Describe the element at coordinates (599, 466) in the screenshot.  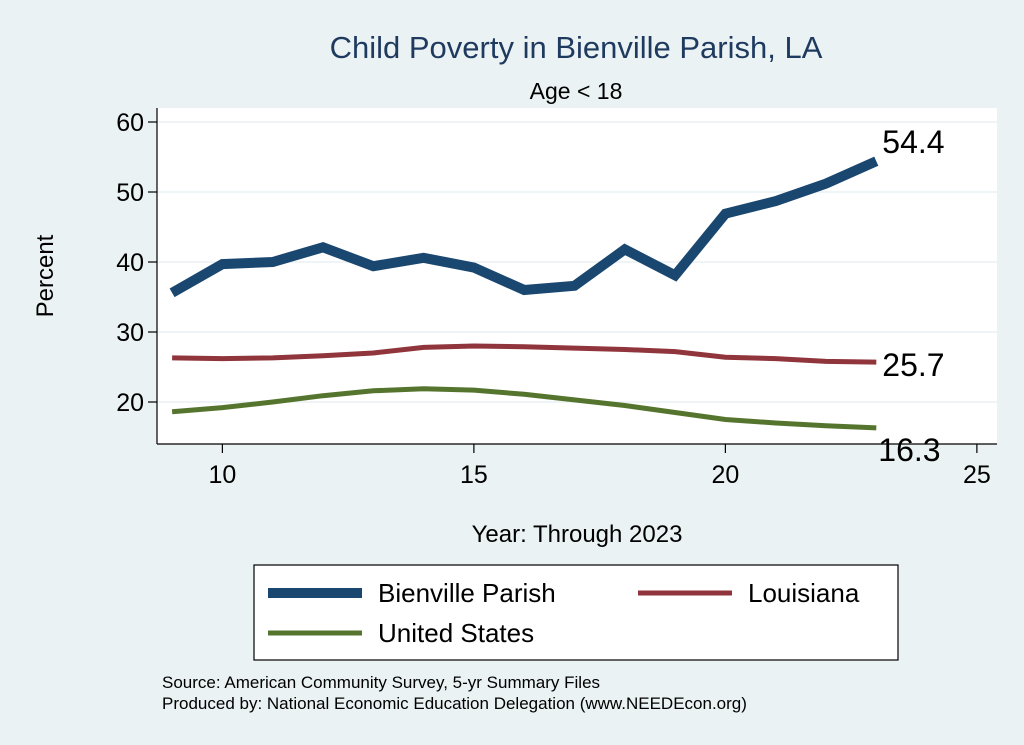
I see `x-axis-ticks: 10 15 20 25` at that location.